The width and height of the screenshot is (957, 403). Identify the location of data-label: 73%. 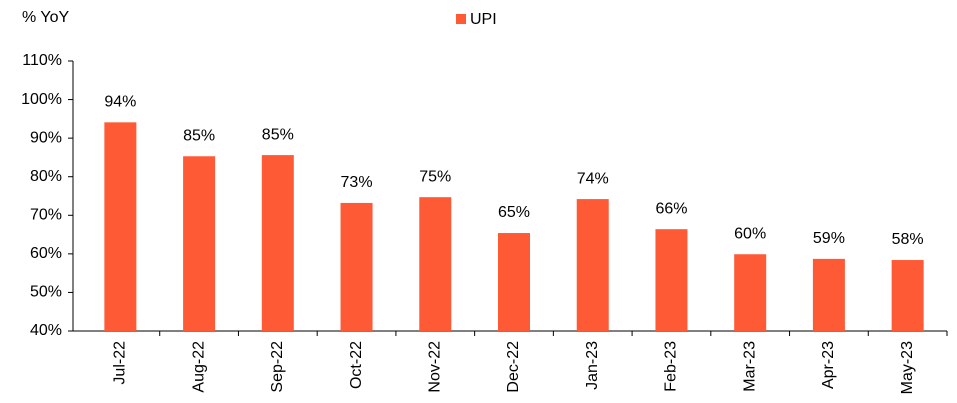
(357, 182).